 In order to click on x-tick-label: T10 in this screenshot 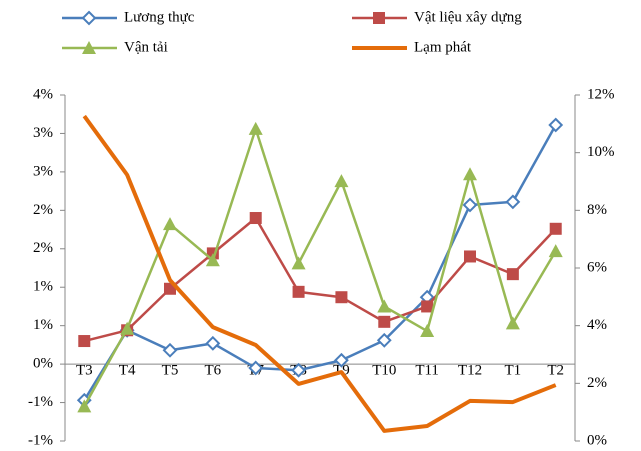, I will do `click(384, 371)`.